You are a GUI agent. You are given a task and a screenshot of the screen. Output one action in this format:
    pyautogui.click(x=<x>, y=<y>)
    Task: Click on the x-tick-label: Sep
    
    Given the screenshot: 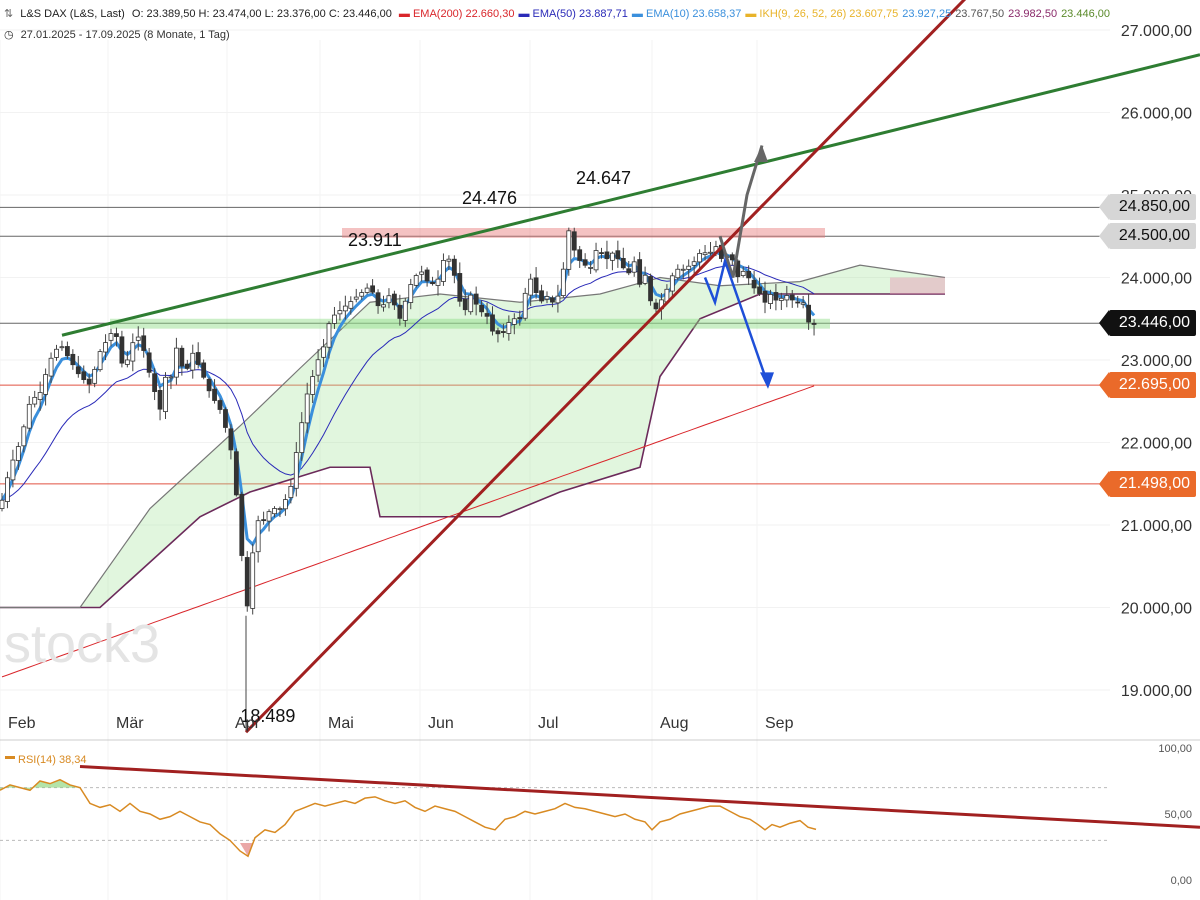 What is the action you would take?
    pyautogui.click(x=779, y=723)
    